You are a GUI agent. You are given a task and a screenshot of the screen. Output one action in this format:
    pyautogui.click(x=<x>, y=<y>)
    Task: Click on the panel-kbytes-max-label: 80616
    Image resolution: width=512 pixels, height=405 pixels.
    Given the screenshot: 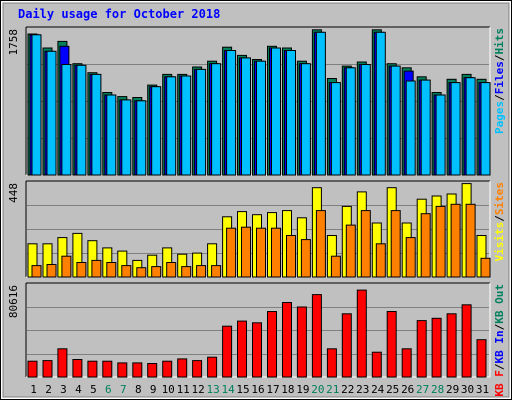 What is the action you would take?
    pyautogui.click(x=13, y=301)
    